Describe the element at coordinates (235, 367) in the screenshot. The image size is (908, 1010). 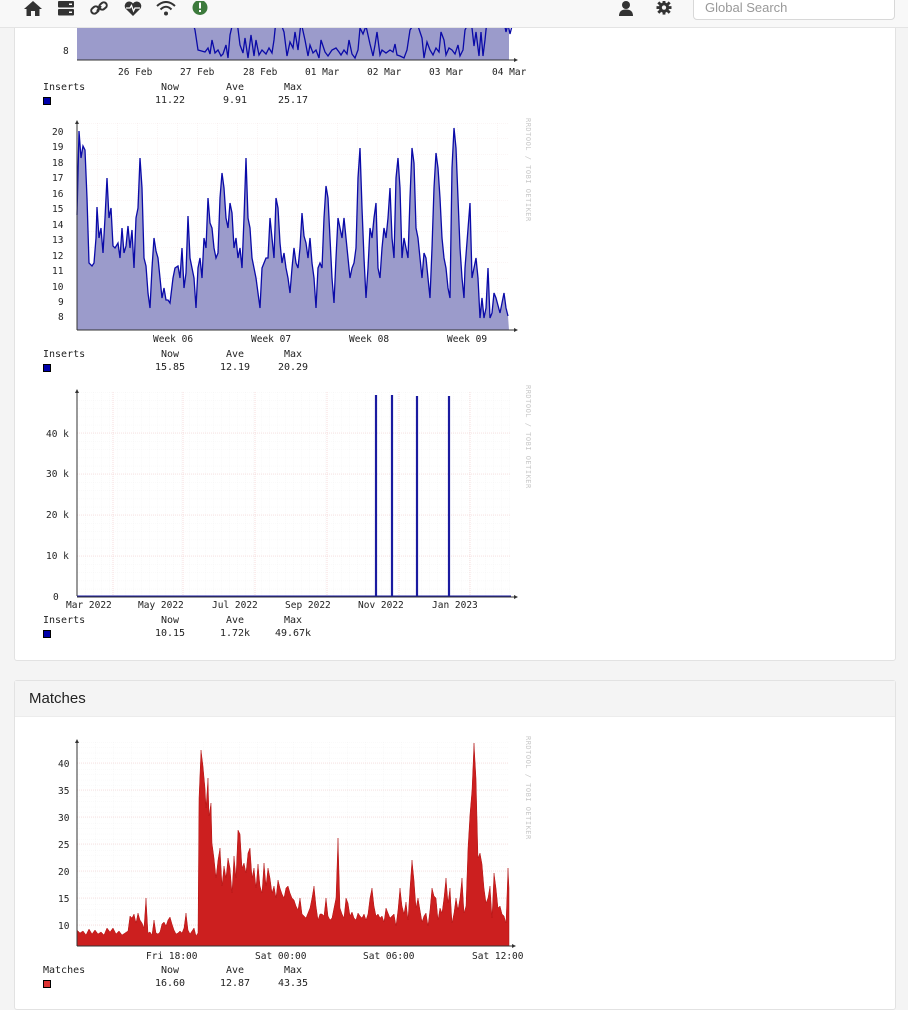
I see `legend-ave-value: 12.19` at that location.